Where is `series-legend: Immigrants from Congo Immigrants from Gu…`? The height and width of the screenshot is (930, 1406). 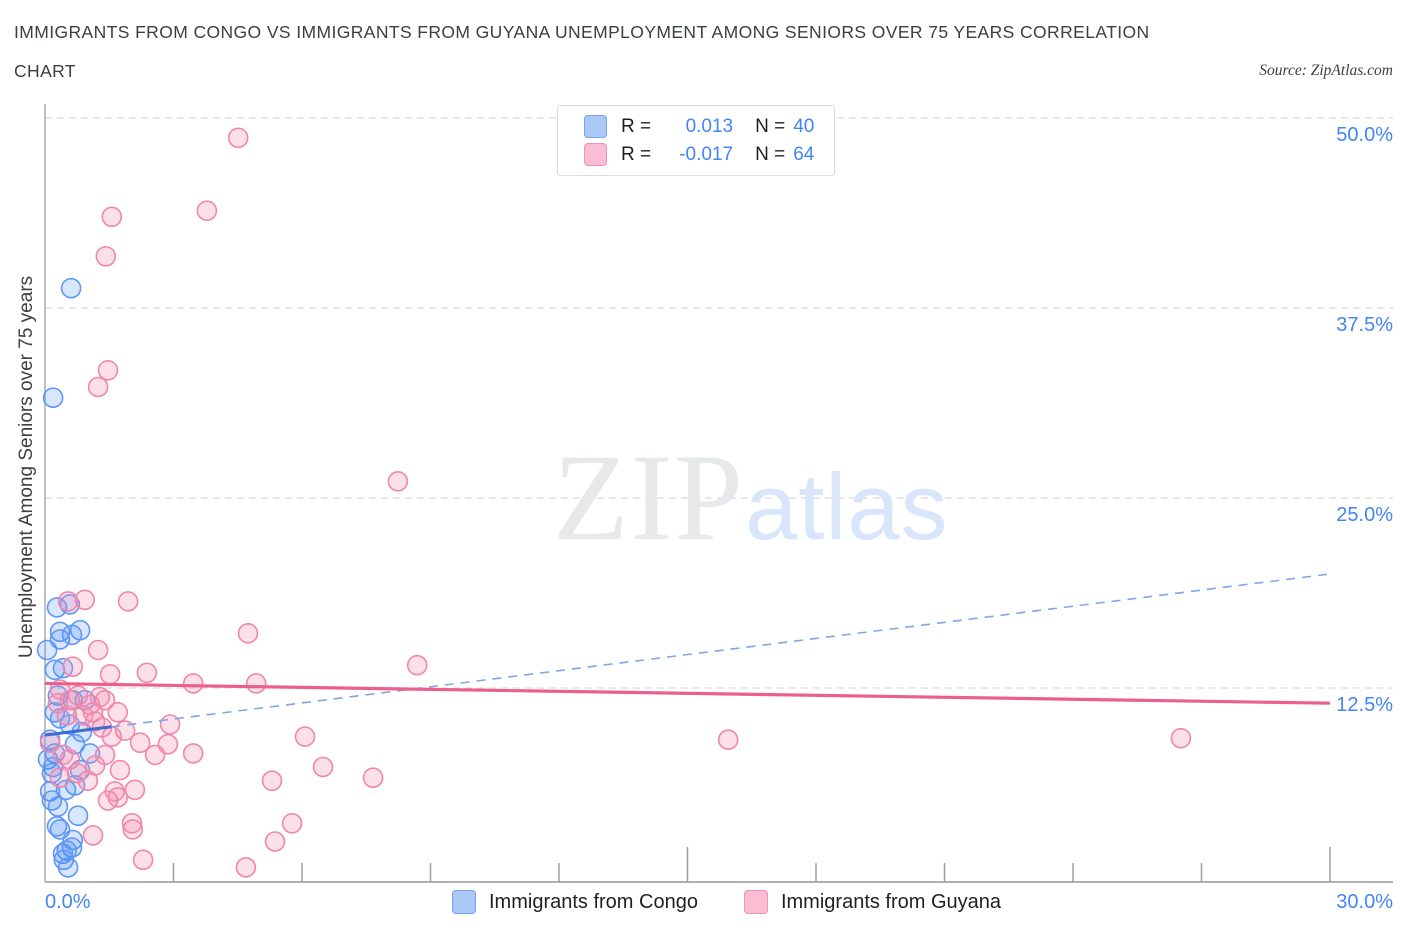
series-legend: Immigrants from Congo Immigrants from Gu… is located at coordinates (726, 902).